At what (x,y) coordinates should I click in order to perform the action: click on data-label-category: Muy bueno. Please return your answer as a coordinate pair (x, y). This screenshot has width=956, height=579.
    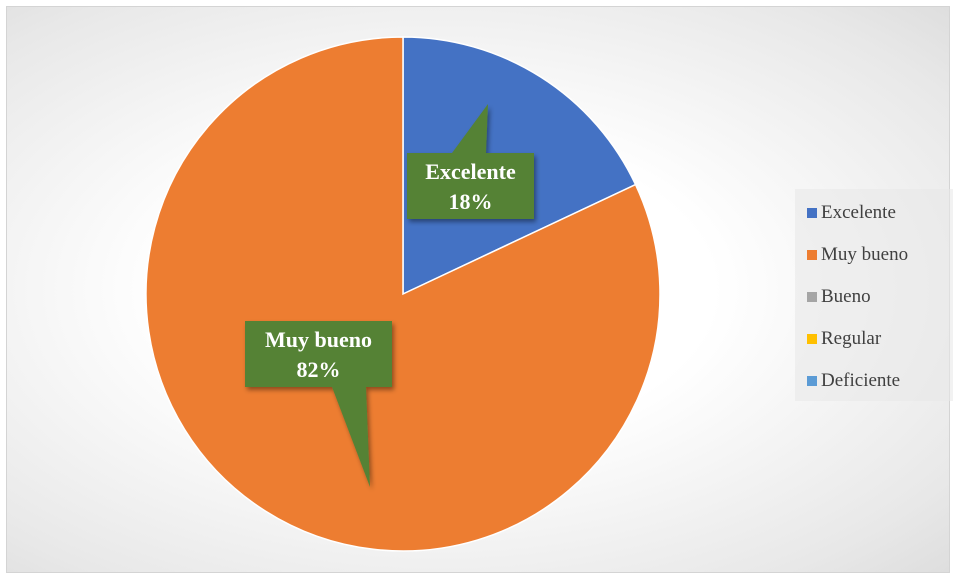
    Looking at the image, I should click on (318, 339).